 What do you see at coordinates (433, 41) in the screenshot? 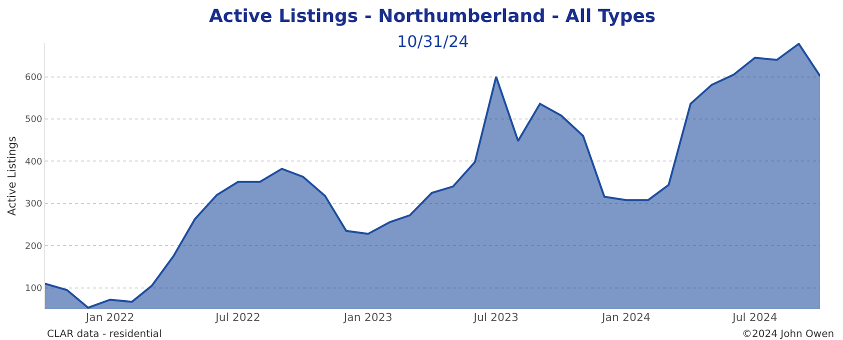
I see `chart-subtitle: 10/31/24` at bounding box center [433, 41].